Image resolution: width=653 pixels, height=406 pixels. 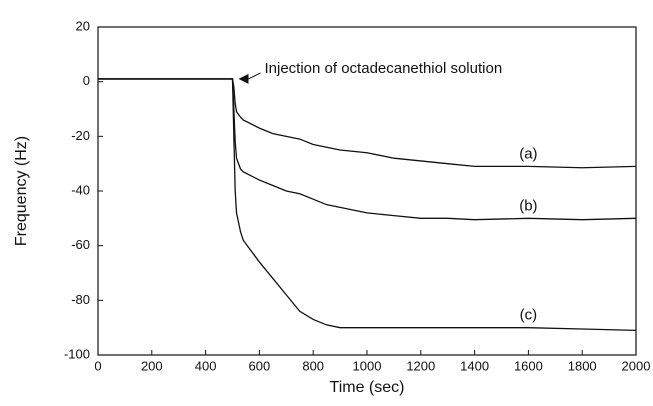 I want to click on series-label: (b), so click(x=528, y=205).